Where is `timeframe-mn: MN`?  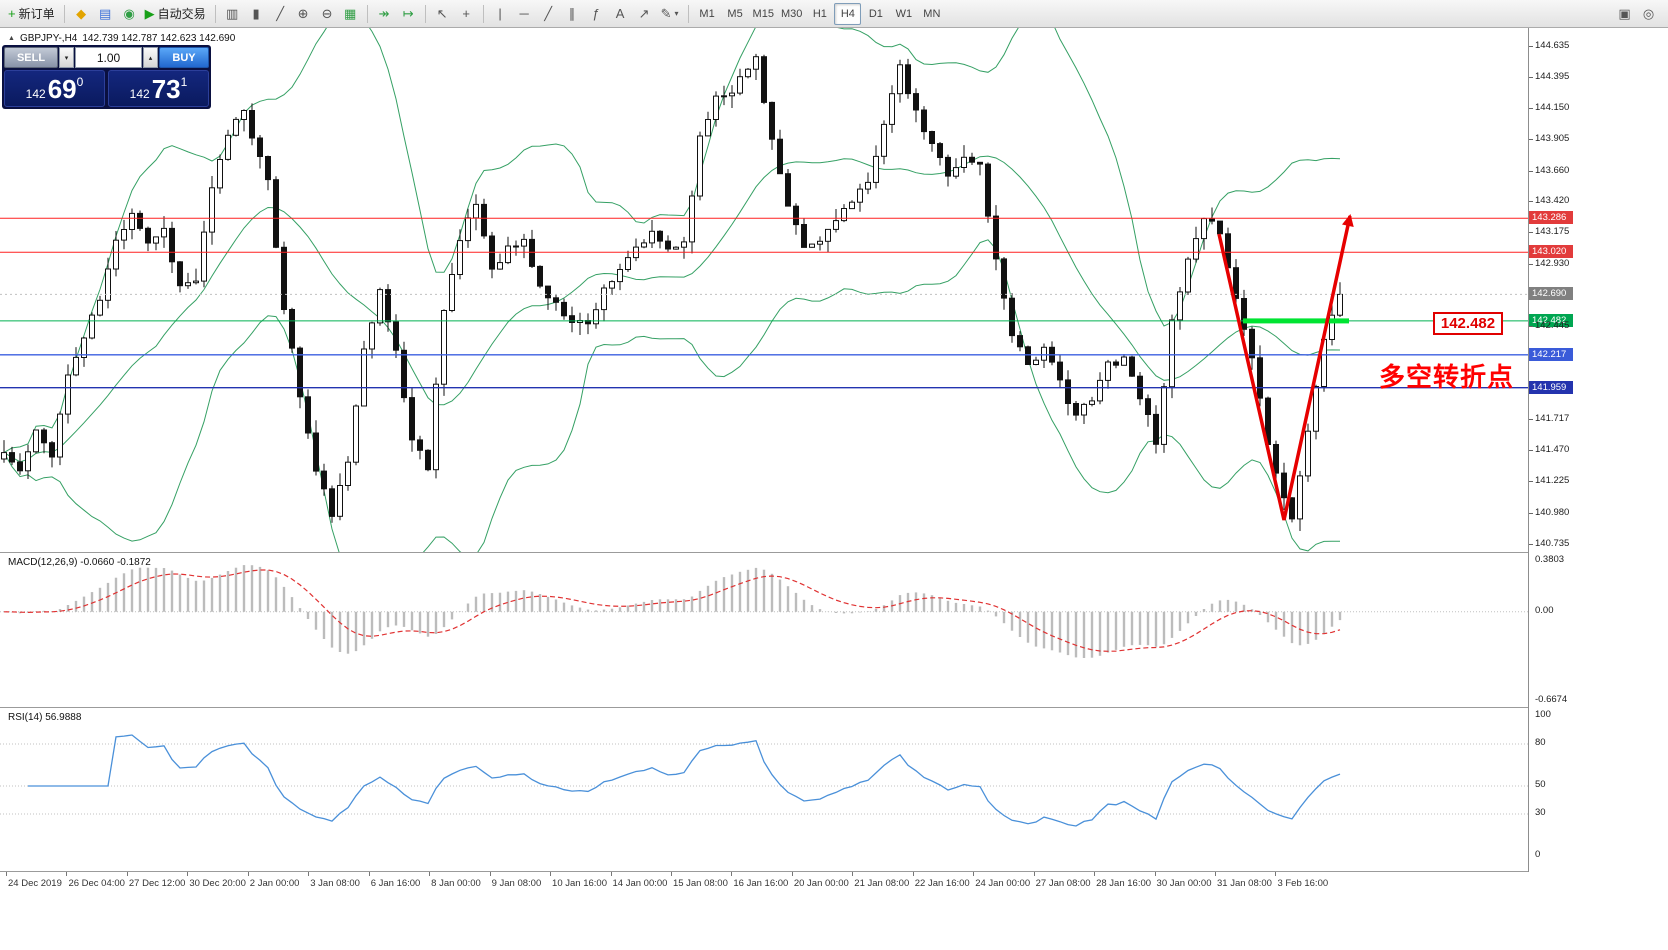 timeframe-mn: MN is located at coordinates (931, 14).